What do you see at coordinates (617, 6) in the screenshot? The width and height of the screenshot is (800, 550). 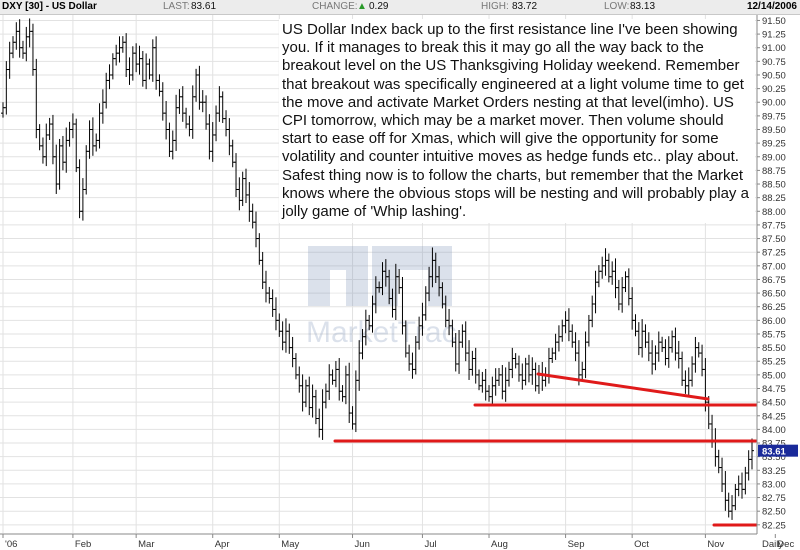 I see `low-label: LOW:` at bounding box center [617, 6].